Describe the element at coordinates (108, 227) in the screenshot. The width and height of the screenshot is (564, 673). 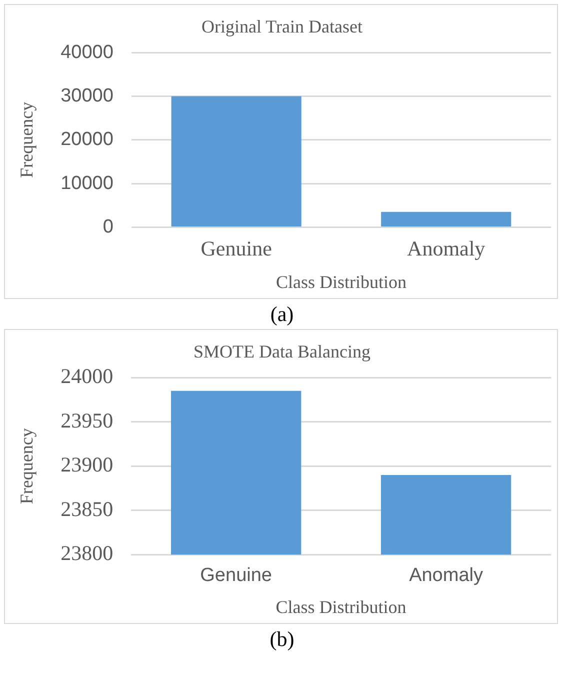
I see `y-tick-label: 0` at that location.